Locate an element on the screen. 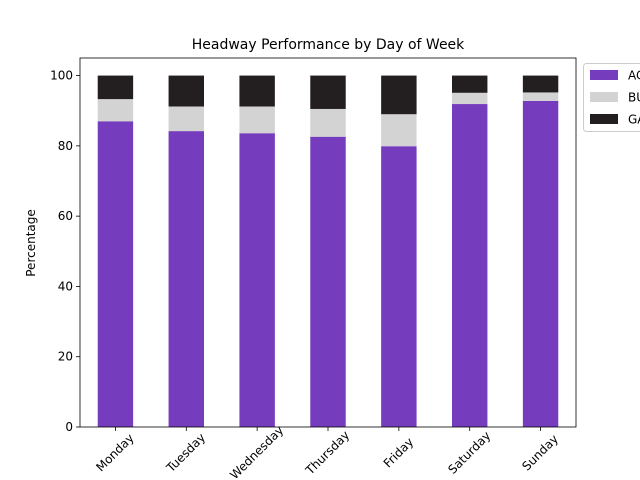  bar-ac-sunday is located at coordinates (540, 264).